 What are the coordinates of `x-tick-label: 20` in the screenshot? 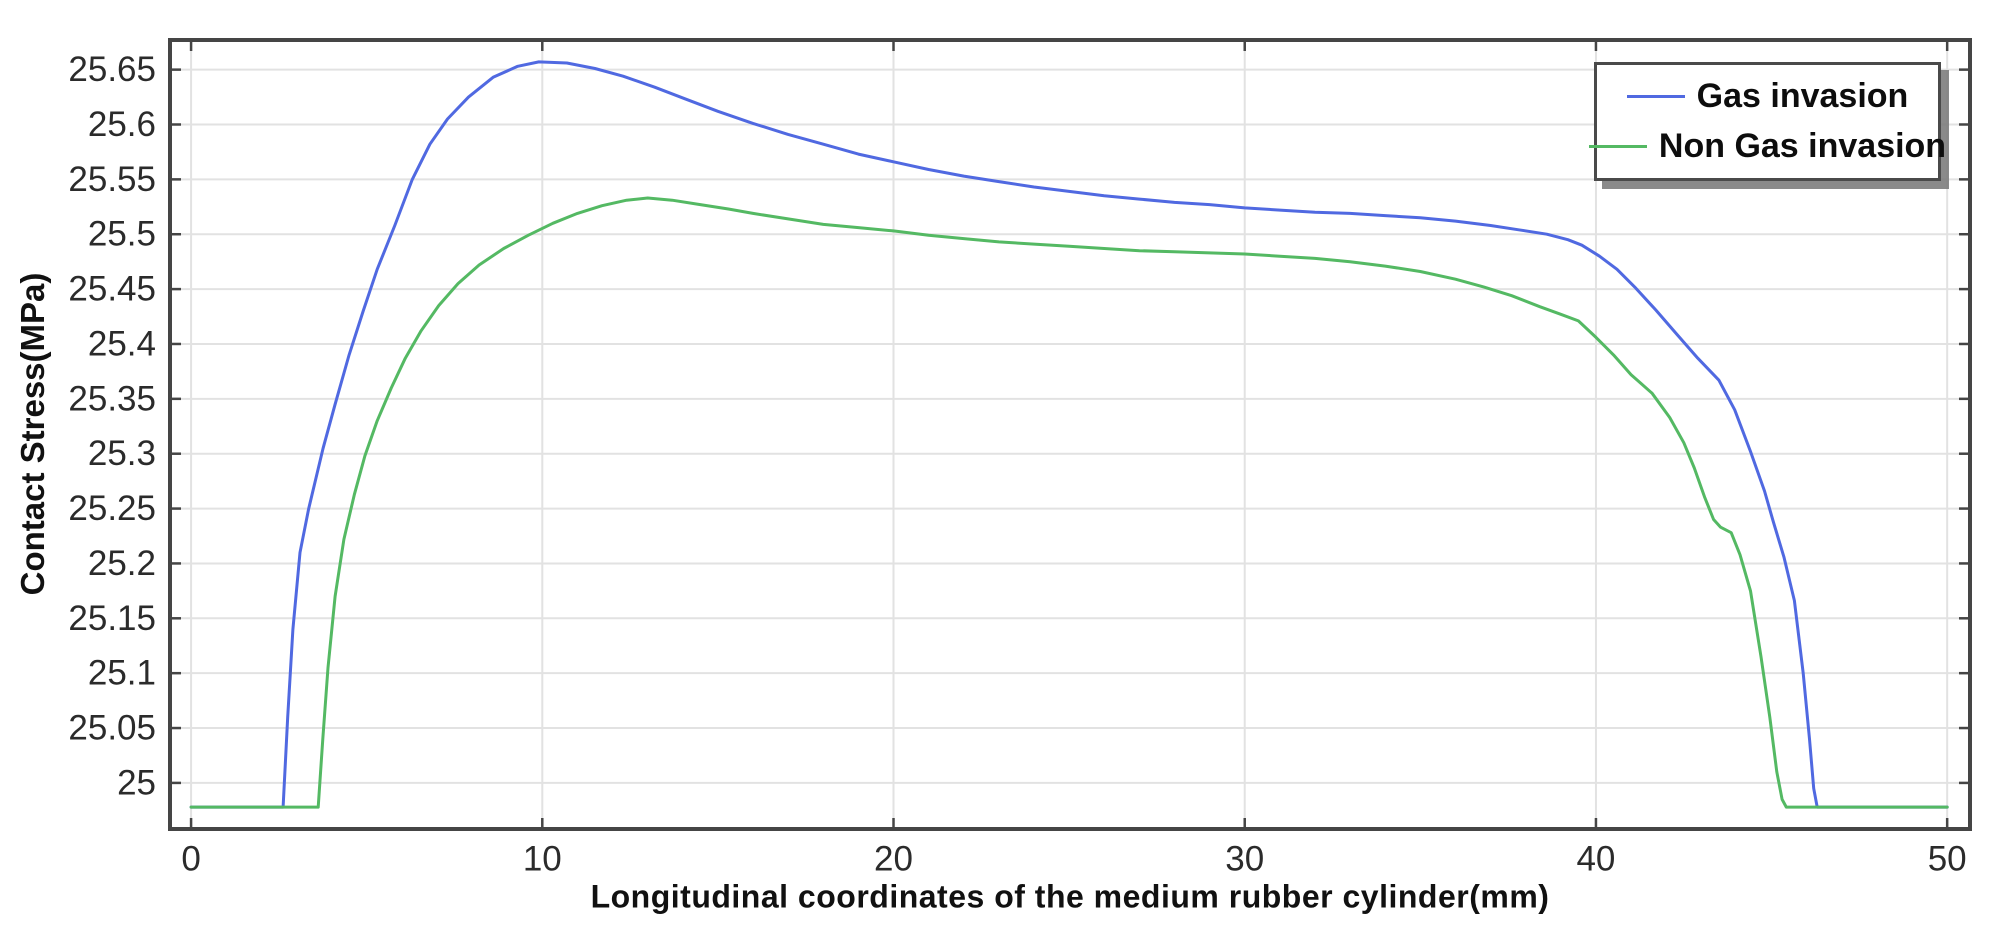 It's located at (893, 859).